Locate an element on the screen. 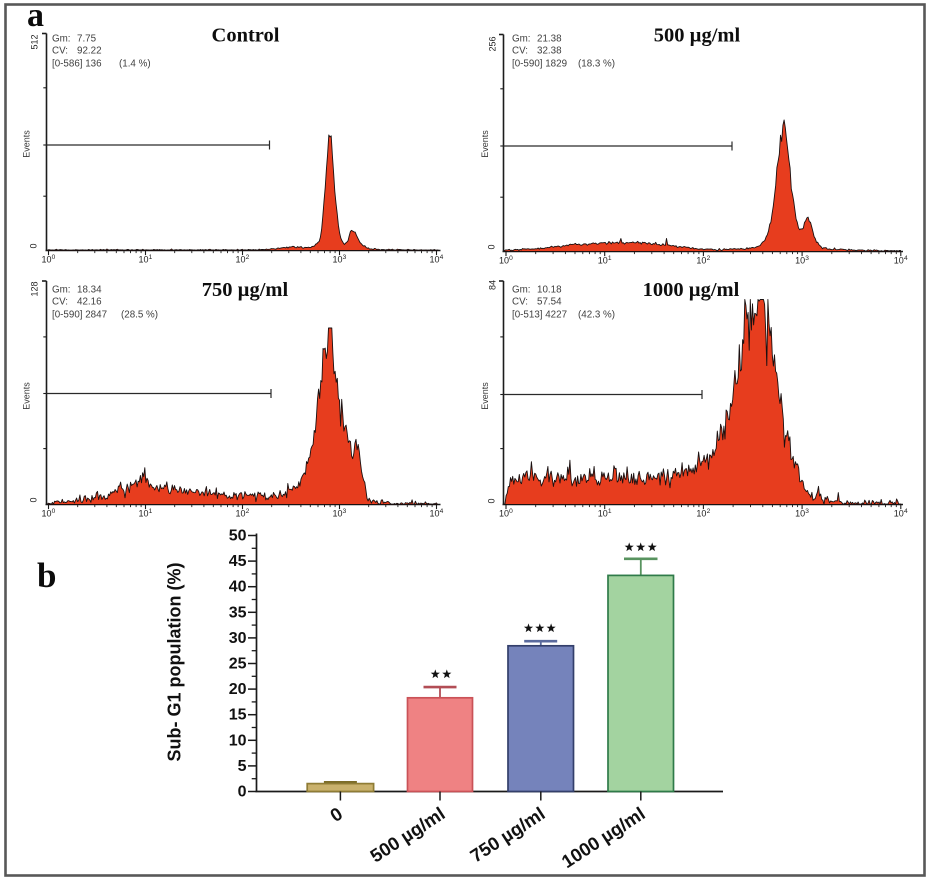 This screenshot has width=929, height=896. svg-text: 512 is located at coordinates (35, 41).